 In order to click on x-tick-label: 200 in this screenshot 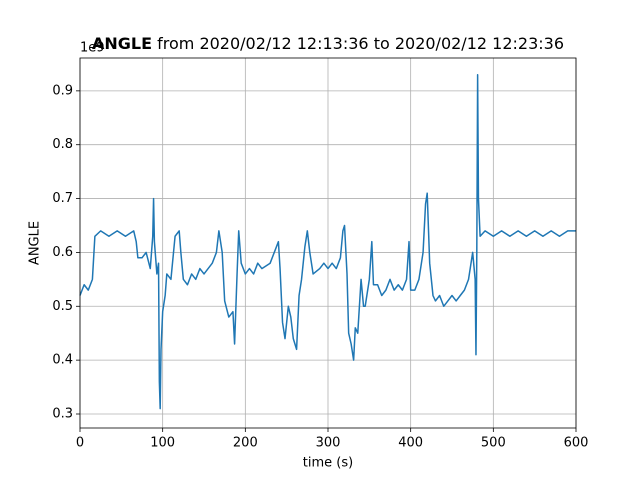, I will do `click(245, 443)`.